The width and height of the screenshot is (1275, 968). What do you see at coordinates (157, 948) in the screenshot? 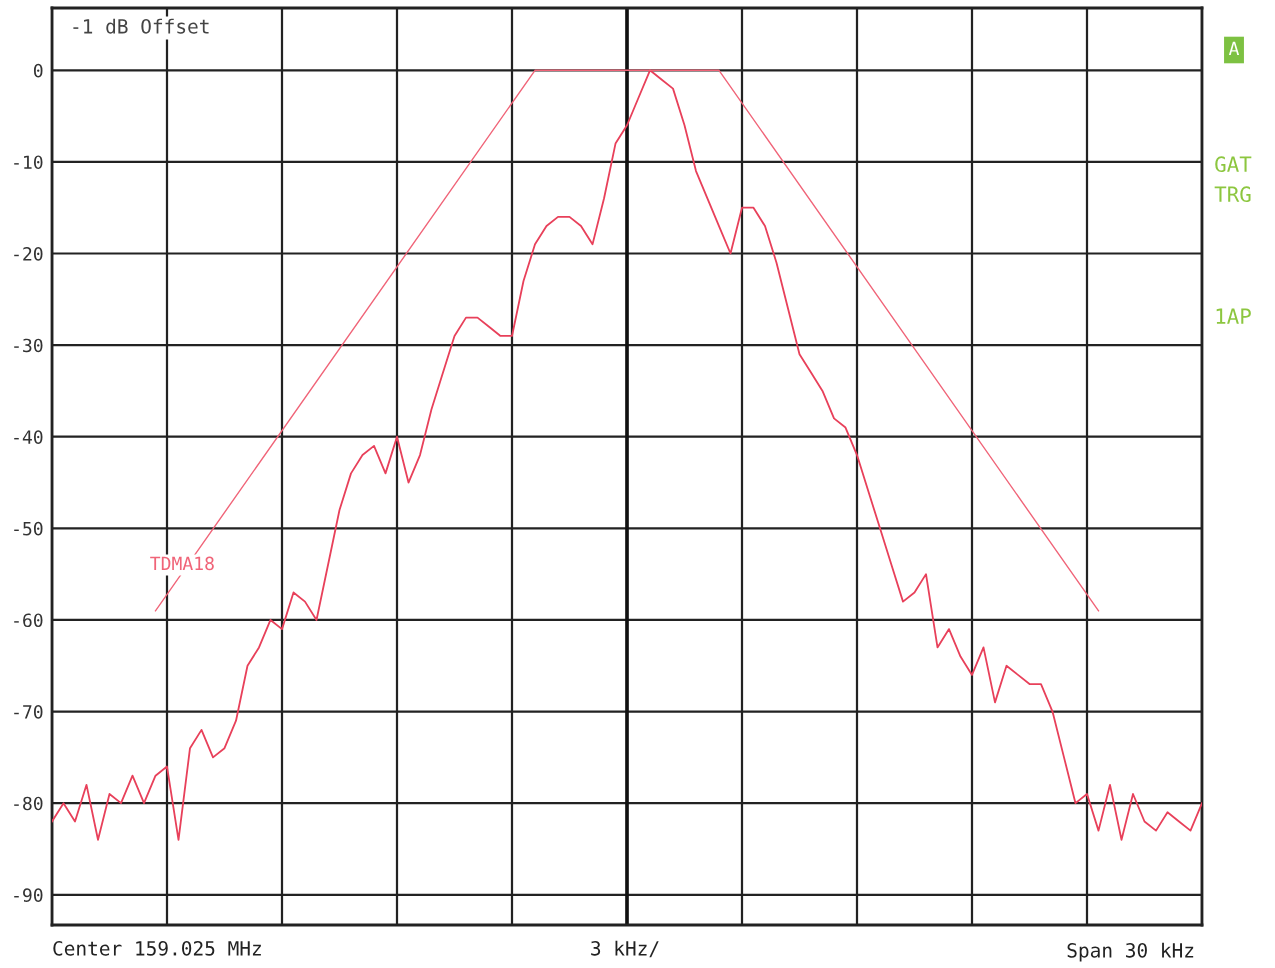
I see `text: Center 159.025 MHz` at bounding box center [157, 948].